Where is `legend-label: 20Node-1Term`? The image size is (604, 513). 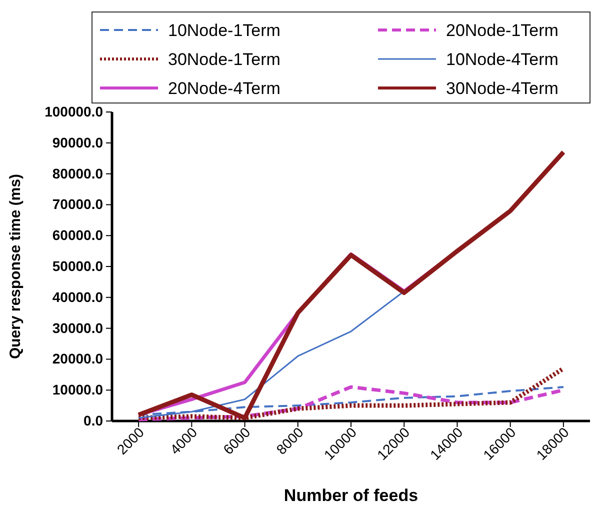 legend-label: 20Node-1Term is located at coordinates (502, 30).